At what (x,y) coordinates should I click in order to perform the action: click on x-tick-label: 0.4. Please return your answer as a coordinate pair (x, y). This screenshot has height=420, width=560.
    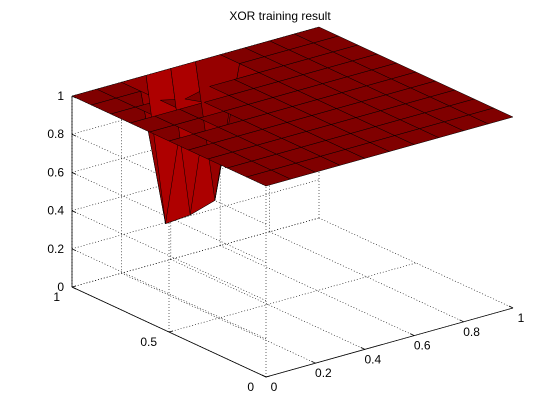
    Looking at the image, I should click on (372, 359).